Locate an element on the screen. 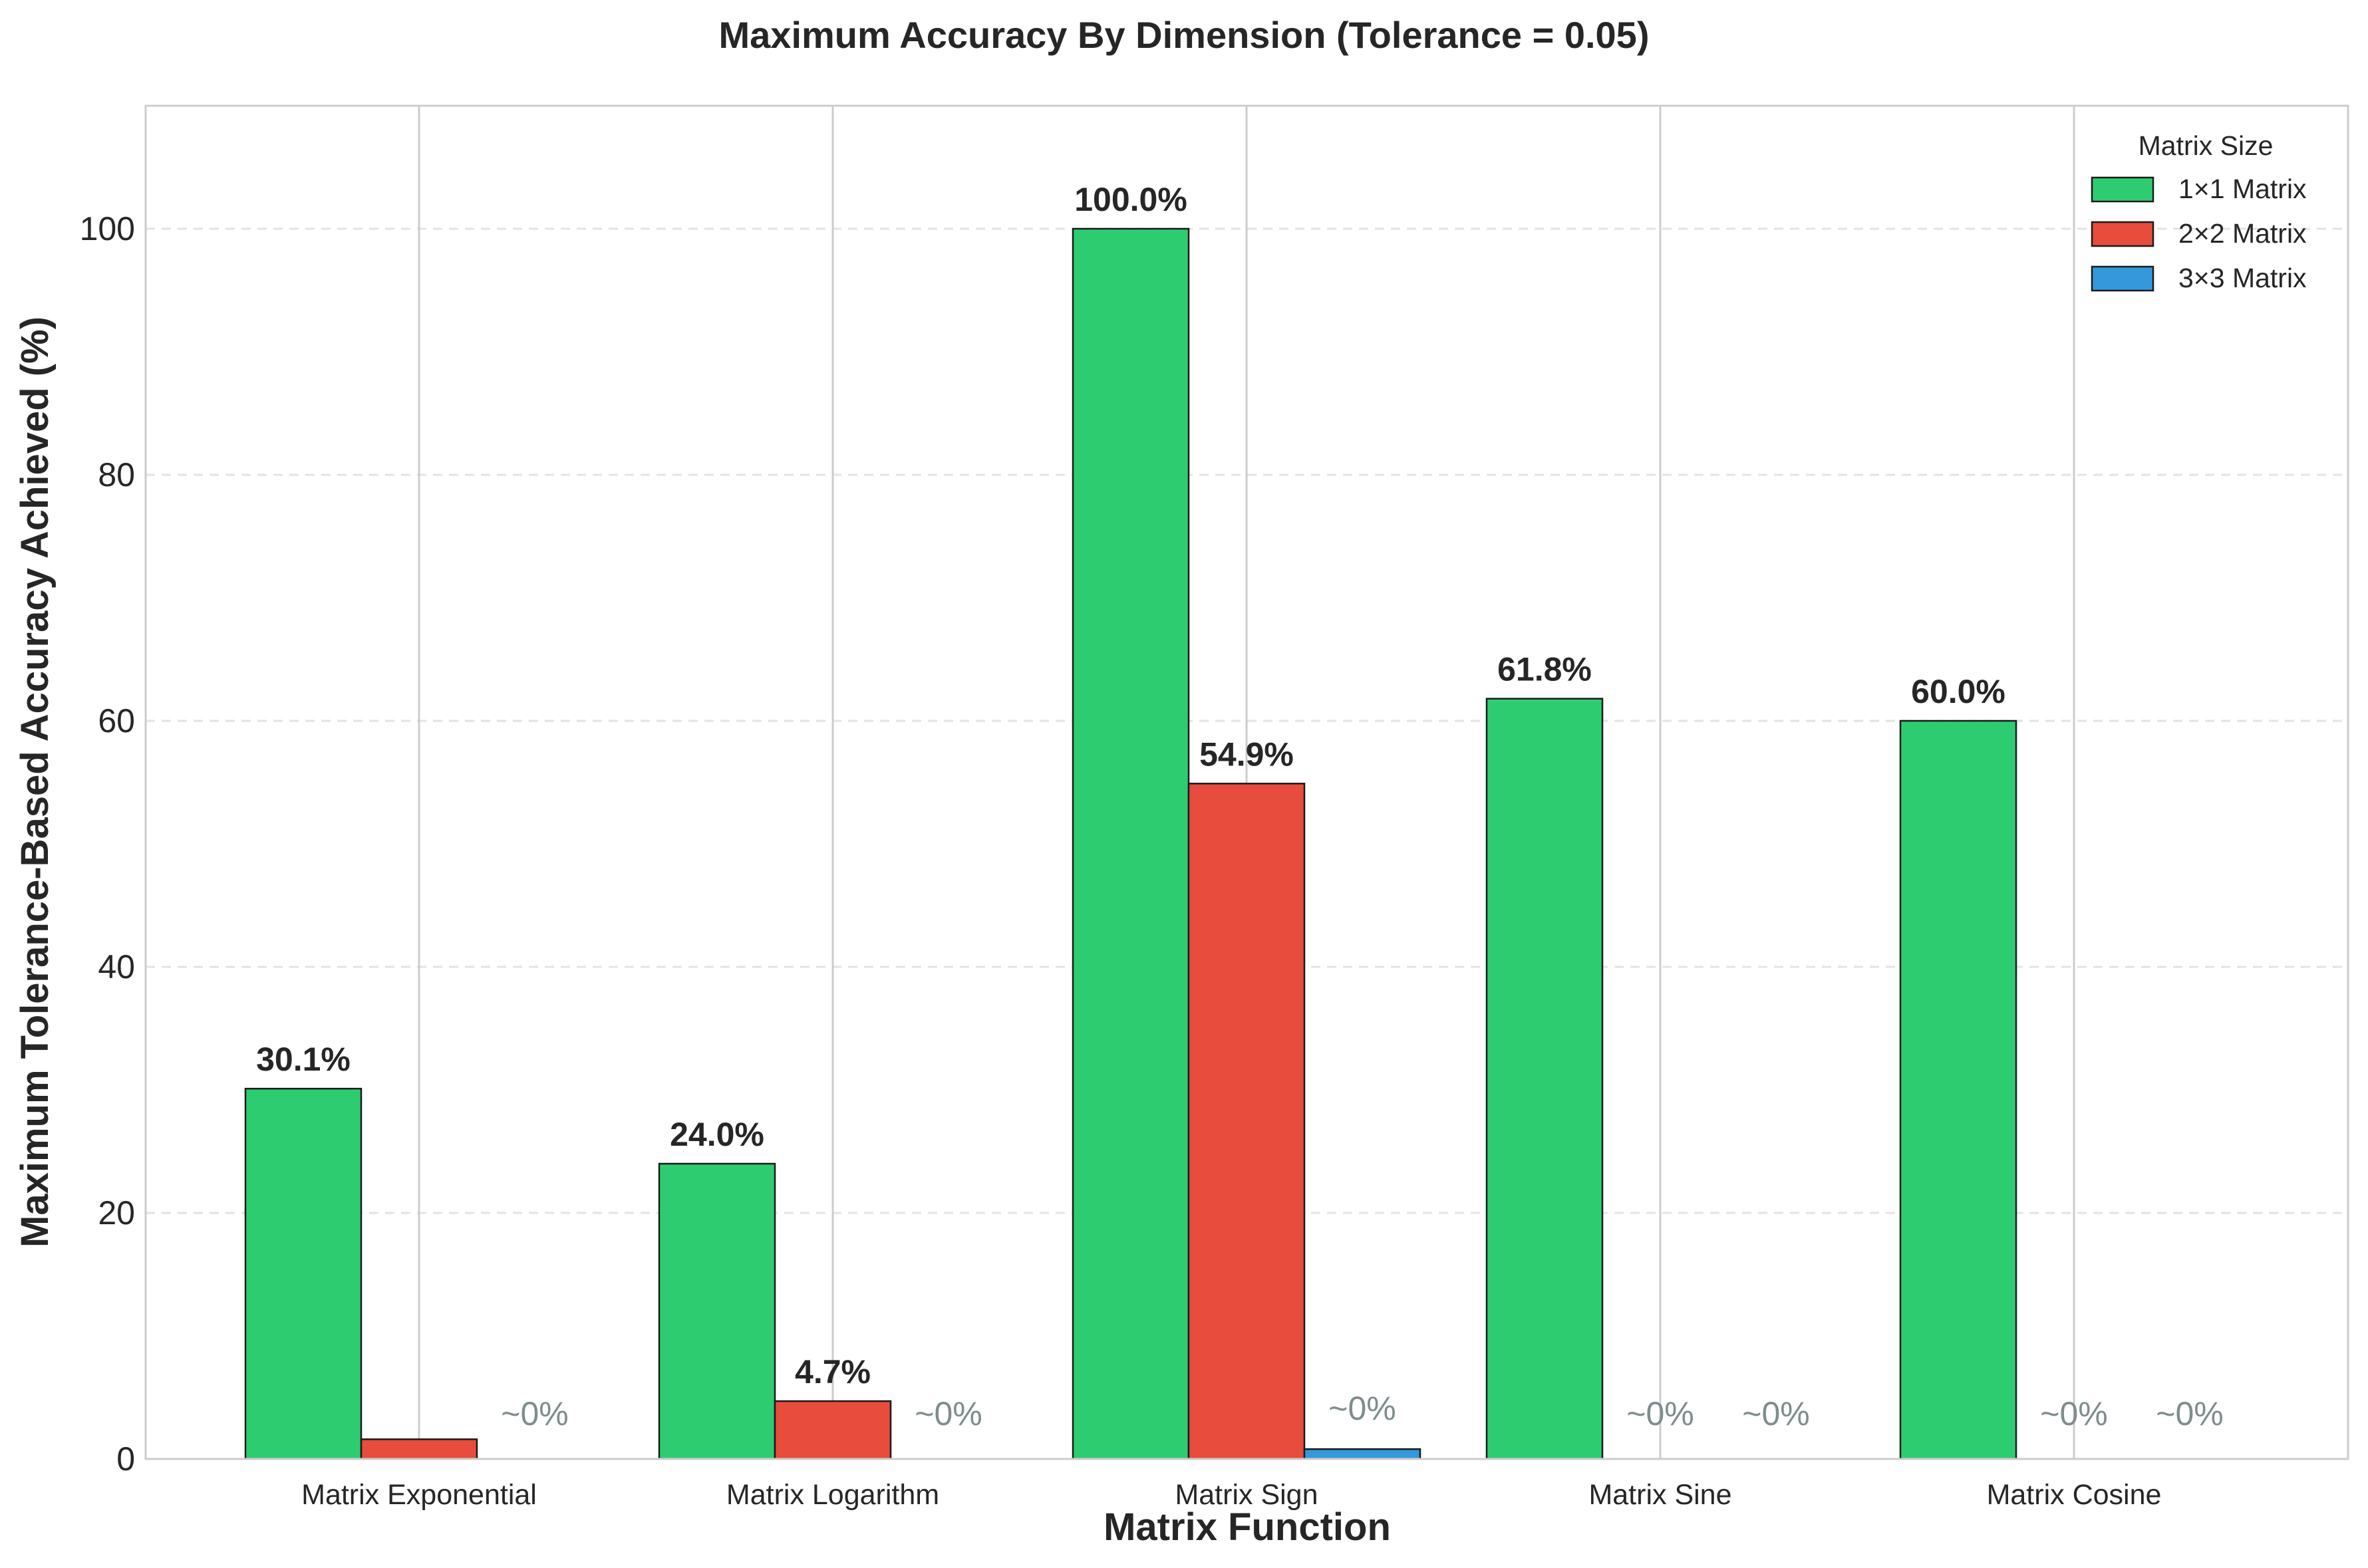  y-tick-label: 100 is located at coordinates (108, 228).